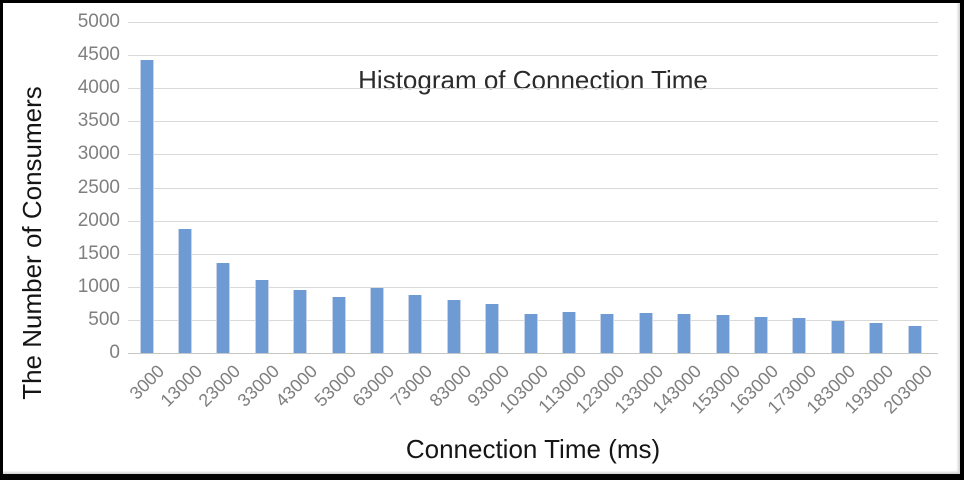  I want to click on x-axis-title: Connection Time (ms), so click(533, 449).